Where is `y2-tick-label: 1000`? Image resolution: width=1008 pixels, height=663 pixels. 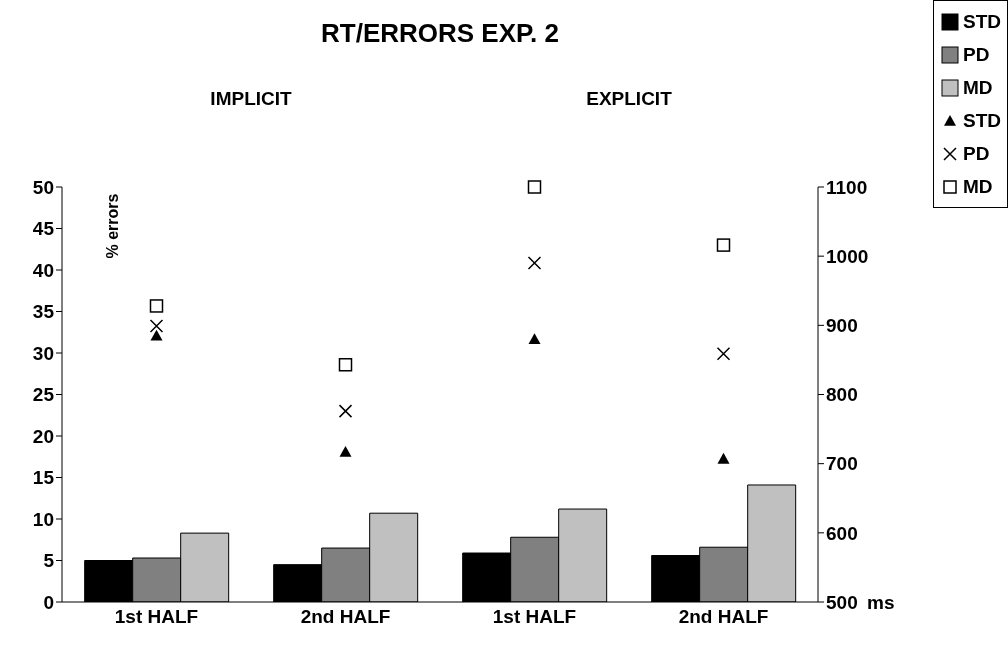
y2-tick-label: 1000 is located at coordinates (847, 256).